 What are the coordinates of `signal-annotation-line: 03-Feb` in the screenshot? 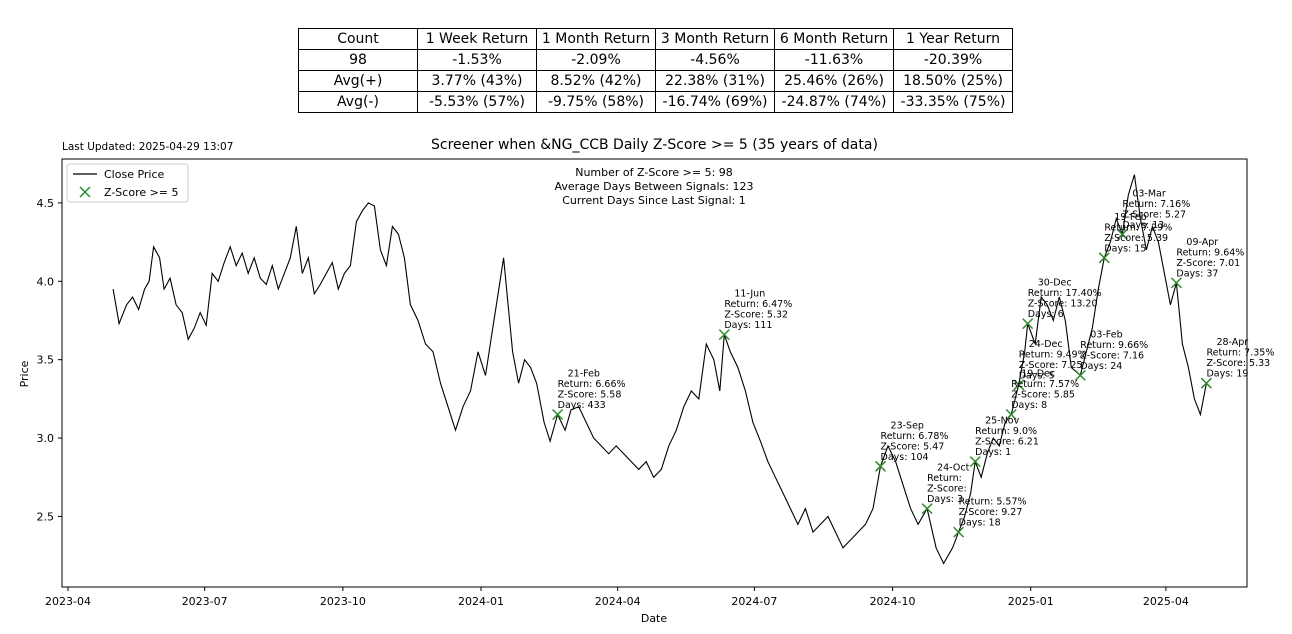 It's located at (1106, 334).